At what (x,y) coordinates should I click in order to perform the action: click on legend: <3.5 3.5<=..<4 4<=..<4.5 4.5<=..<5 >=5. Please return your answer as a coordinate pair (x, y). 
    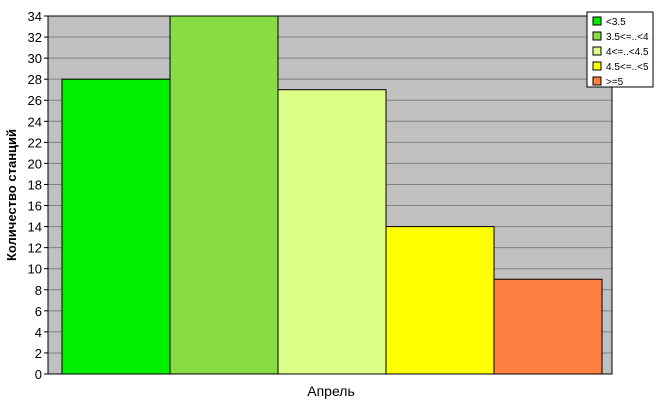
    Looking at the image, I should click on (620, 49).